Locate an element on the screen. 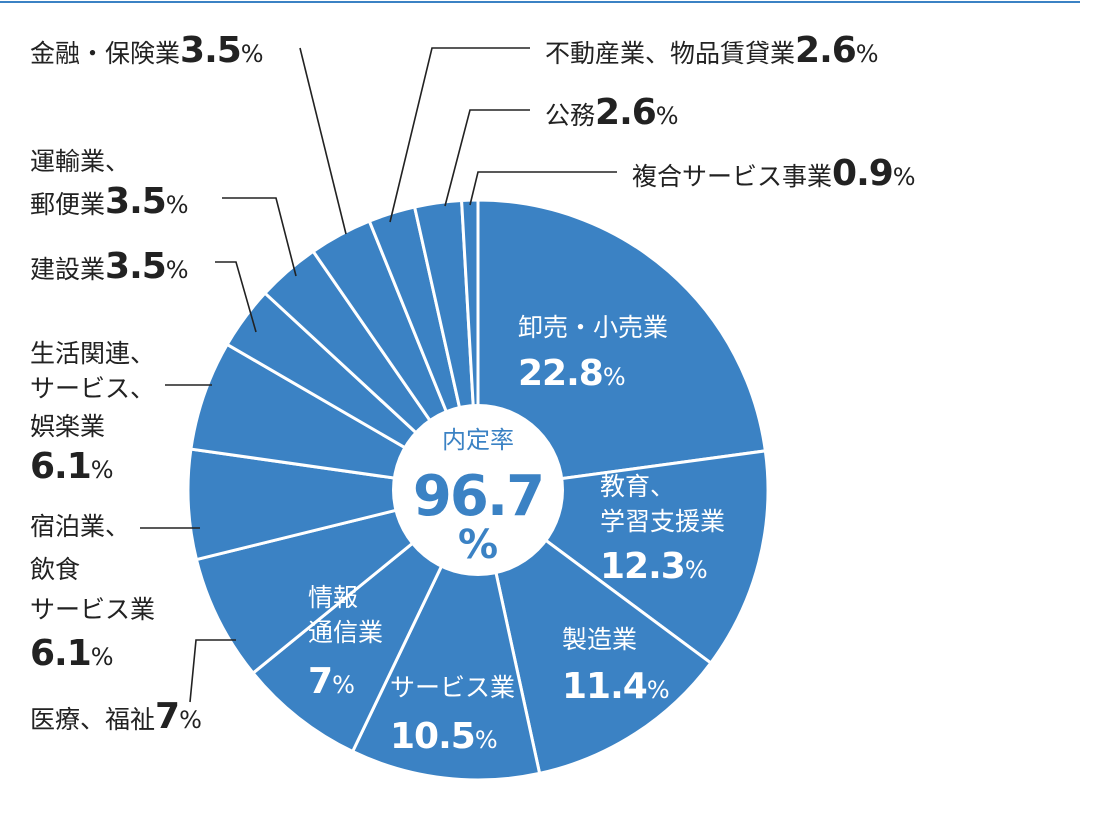 The image size is (1106, 820). slice-value-label: 10.5% is located at coordinates (444, 736).